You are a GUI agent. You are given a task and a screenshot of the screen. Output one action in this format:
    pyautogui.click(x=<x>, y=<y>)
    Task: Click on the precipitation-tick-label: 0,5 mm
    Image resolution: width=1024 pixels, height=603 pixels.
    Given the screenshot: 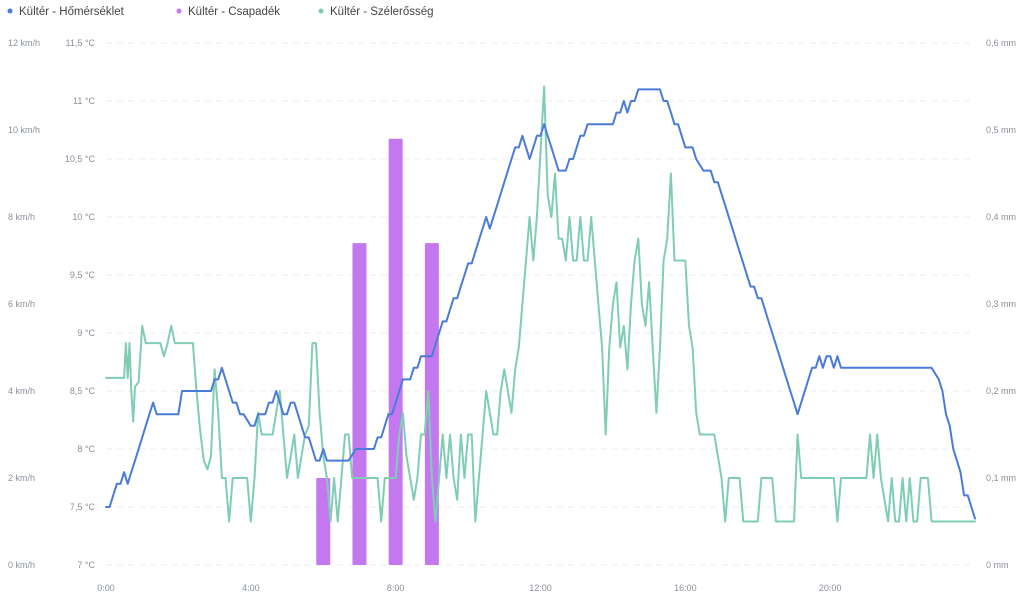 What is the action you would take?
    pyautogui.click(x=1001, y=130)
    